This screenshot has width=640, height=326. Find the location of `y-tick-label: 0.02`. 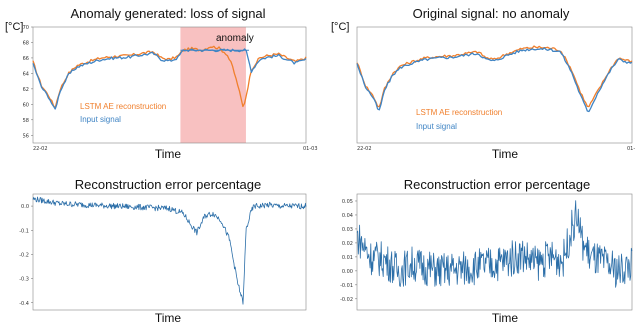

y-tick-label: 0.02 is located at coordinates (347, 244).